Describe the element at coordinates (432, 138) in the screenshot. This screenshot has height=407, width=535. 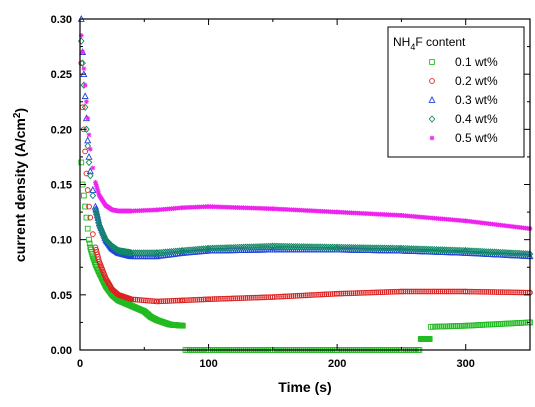
I see `legend-marker` at that location.